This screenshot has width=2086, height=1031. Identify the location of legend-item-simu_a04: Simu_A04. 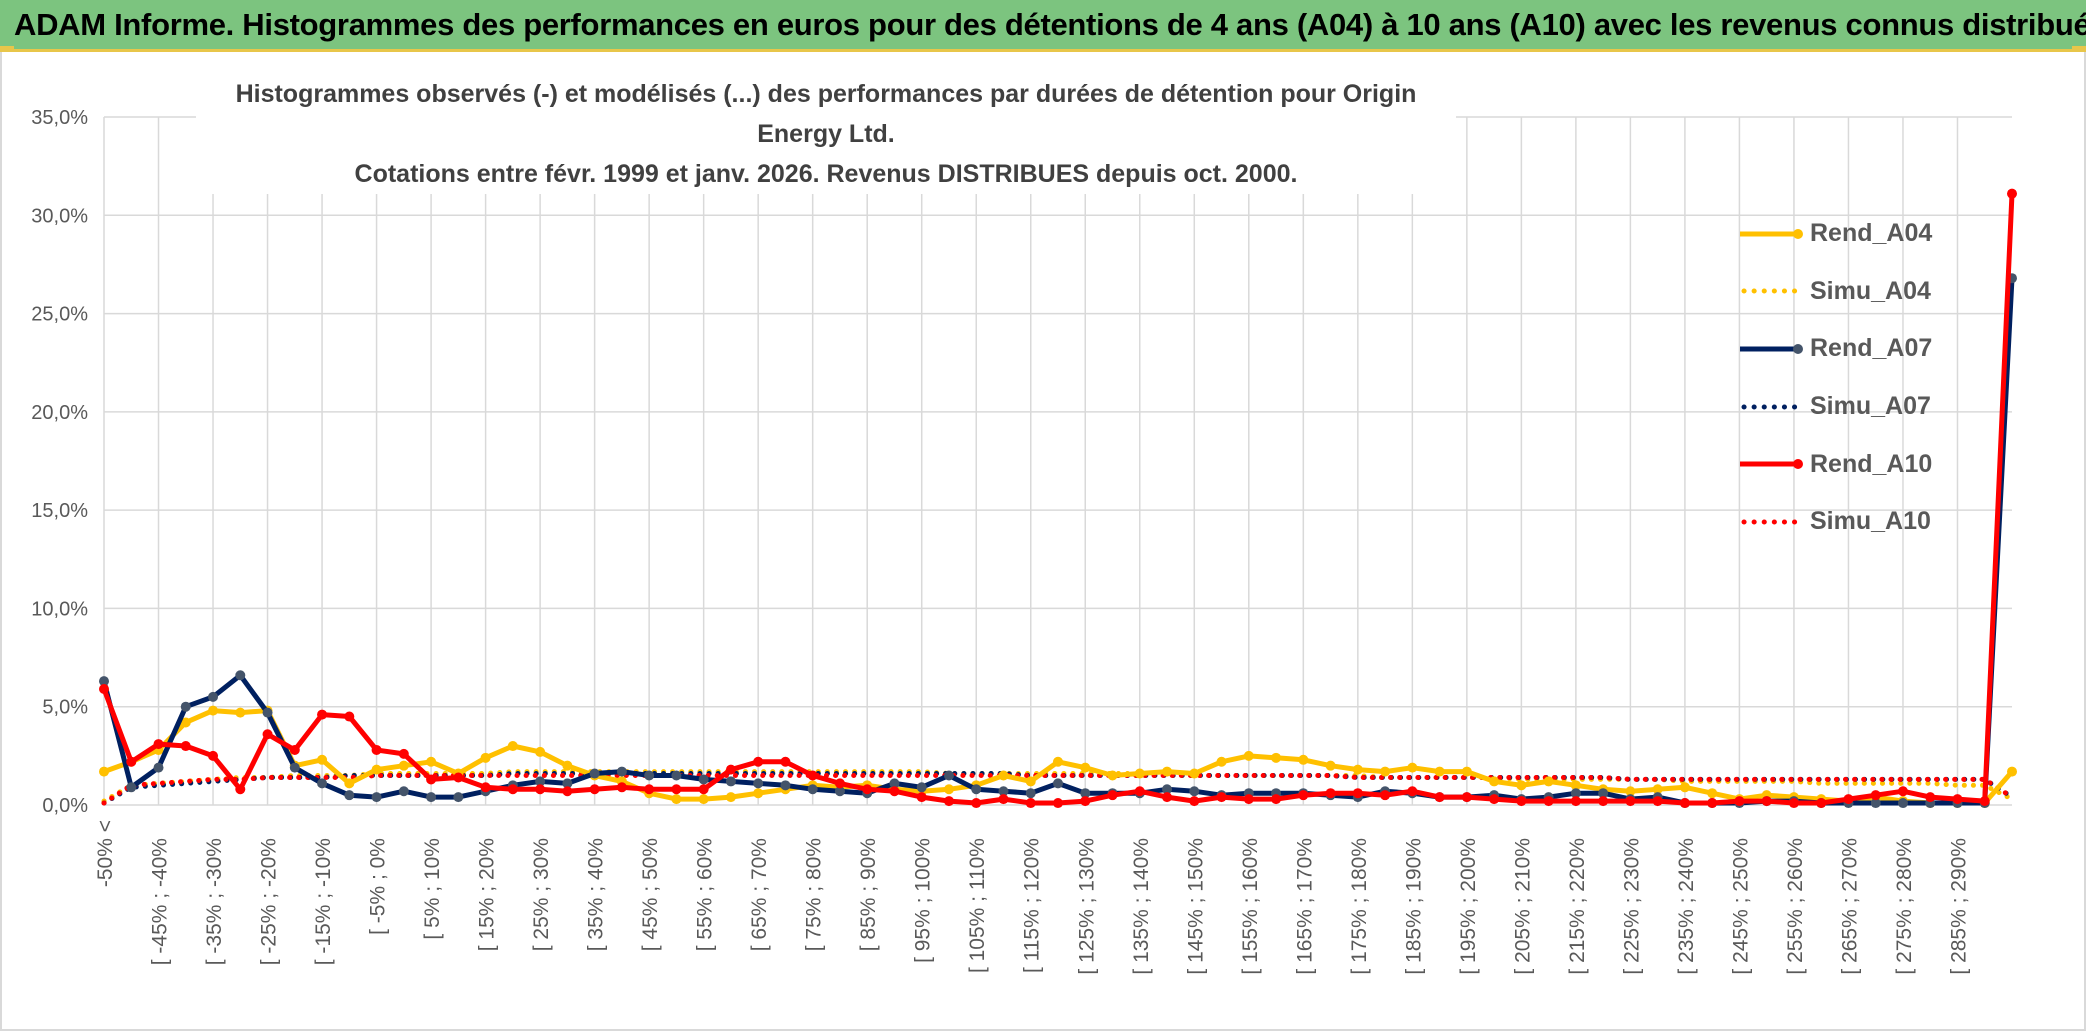
(1838, 292).